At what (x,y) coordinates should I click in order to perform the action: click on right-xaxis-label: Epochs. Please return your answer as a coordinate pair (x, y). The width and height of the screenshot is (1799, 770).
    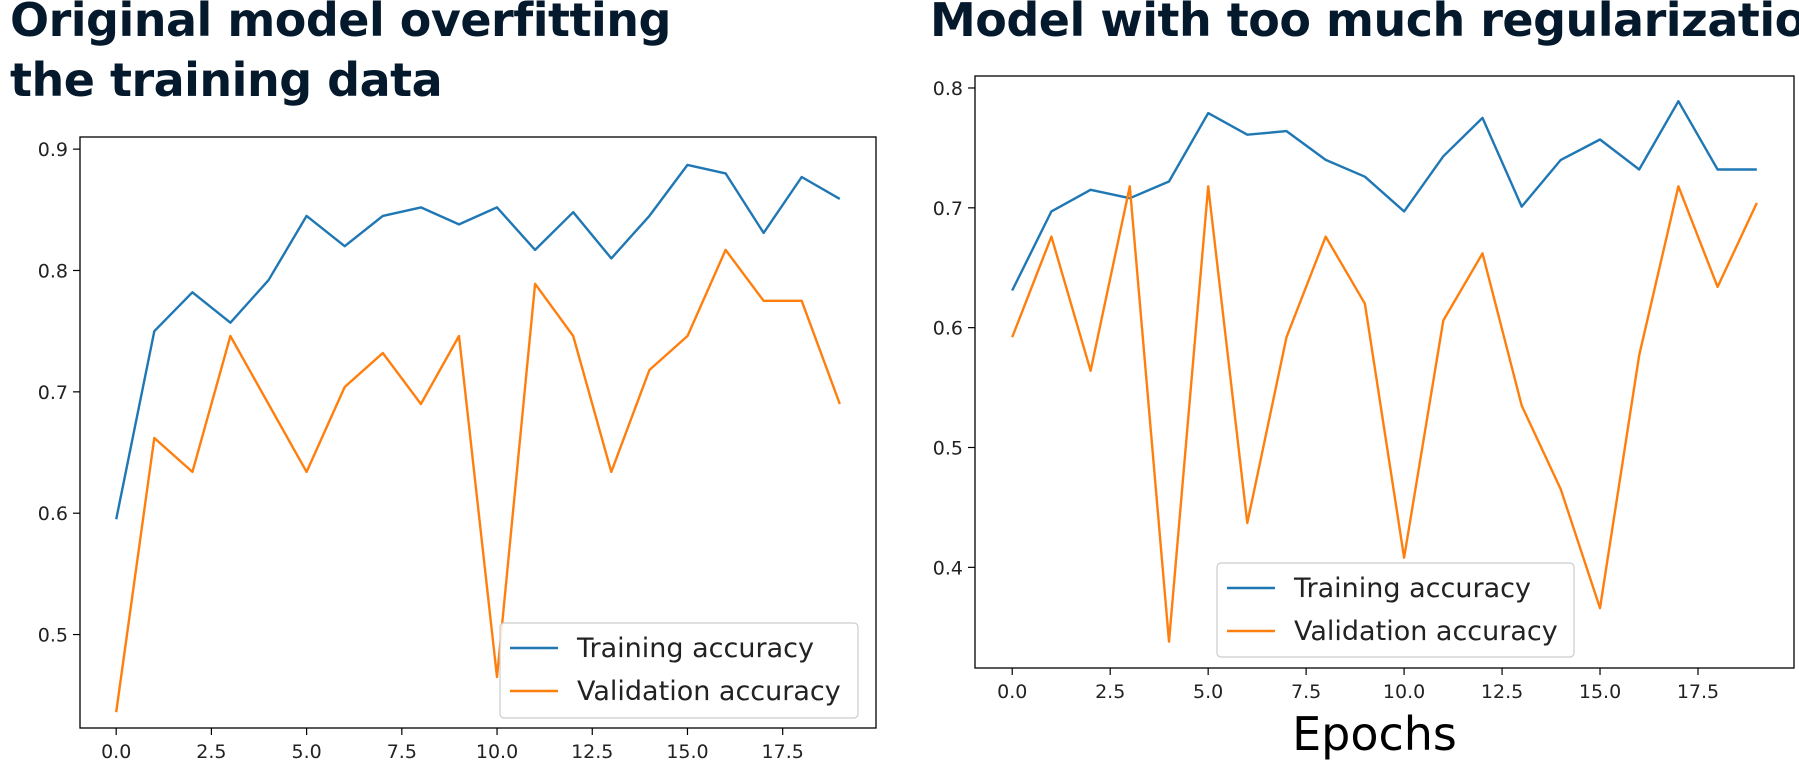
    Looking at the image, I should click on (1374, 734).